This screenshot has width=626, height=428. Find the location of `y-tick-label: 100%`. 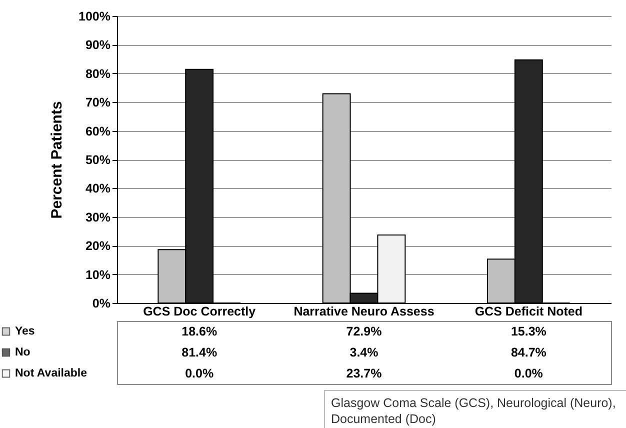

y-tick-label: 100% is located at coordinates (94, 17).